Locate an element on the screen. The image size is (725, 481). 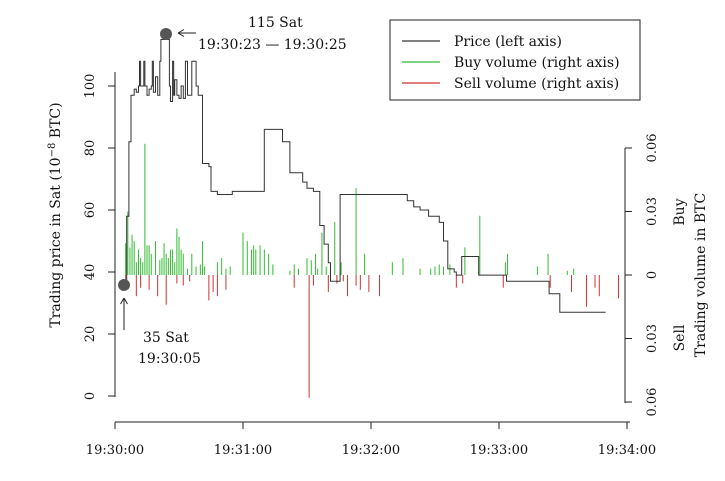
legend-box is located at coordinates (515, 60).